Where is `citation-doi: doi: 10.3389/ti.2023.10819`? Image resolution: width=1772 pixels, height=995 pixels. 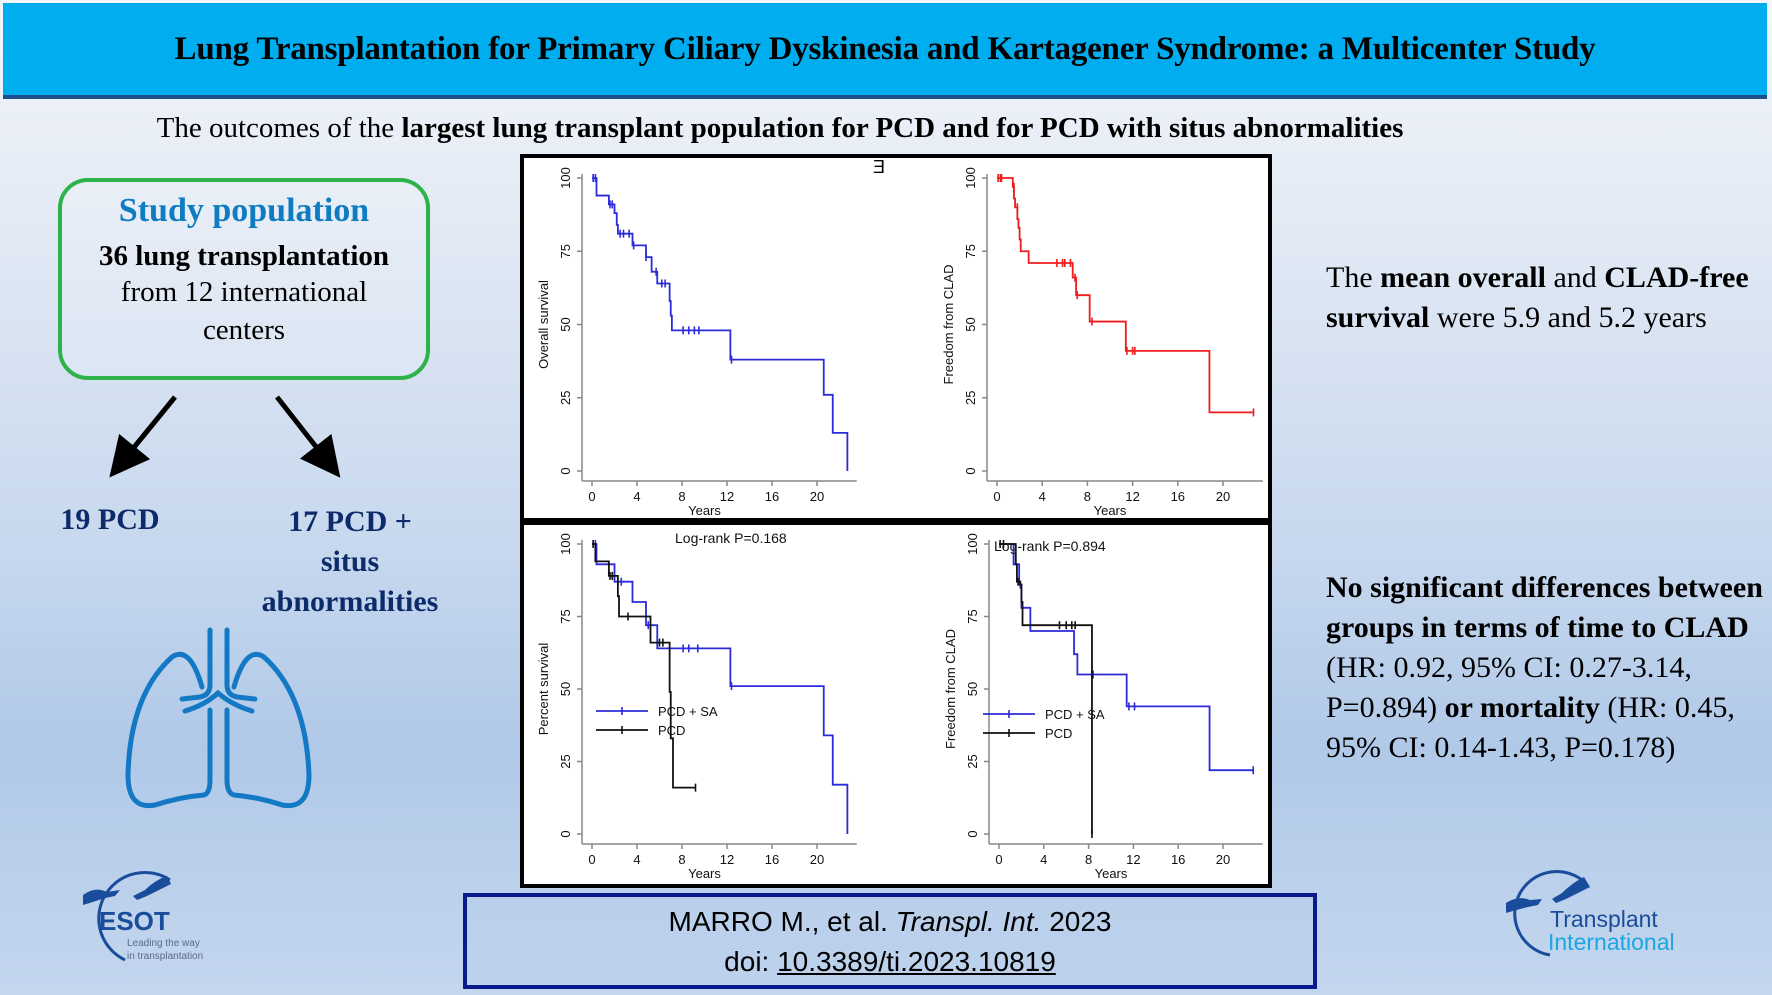
citation-doi: doi: 10.3389/ti.2023.10819 is located at coordinates (890, 962).